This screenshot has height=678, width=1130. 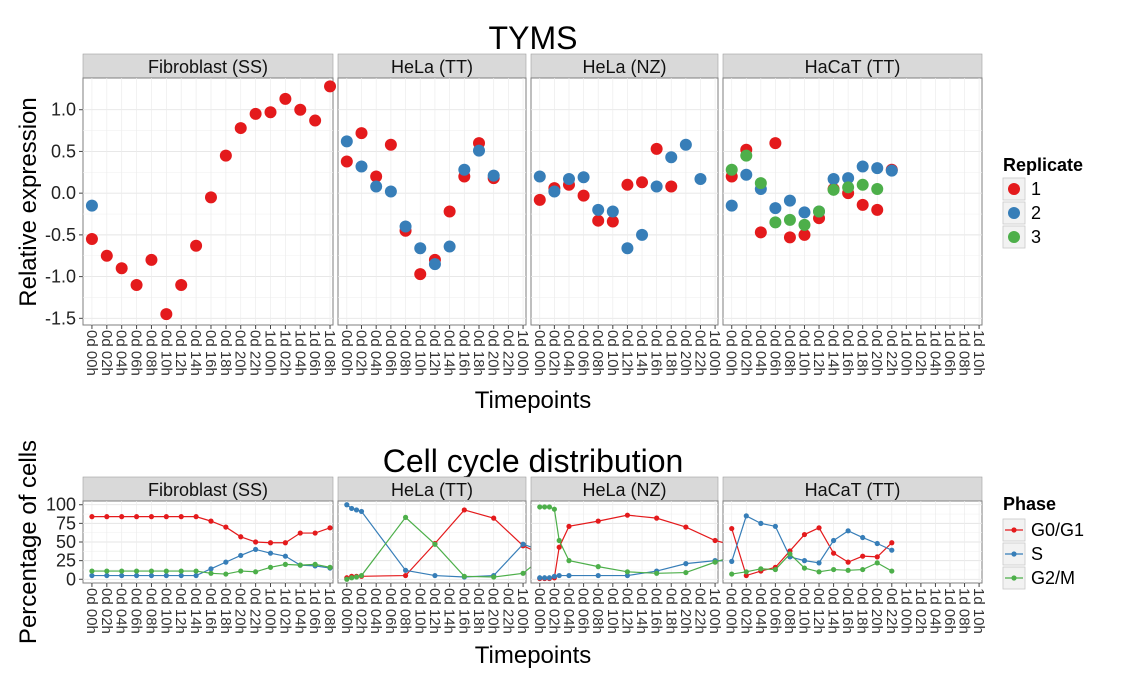 What do you see at coordinates (920, 611) in the screenshot?
I see `x-tick-label: 1d 02h` at bounding box center [920, 611].